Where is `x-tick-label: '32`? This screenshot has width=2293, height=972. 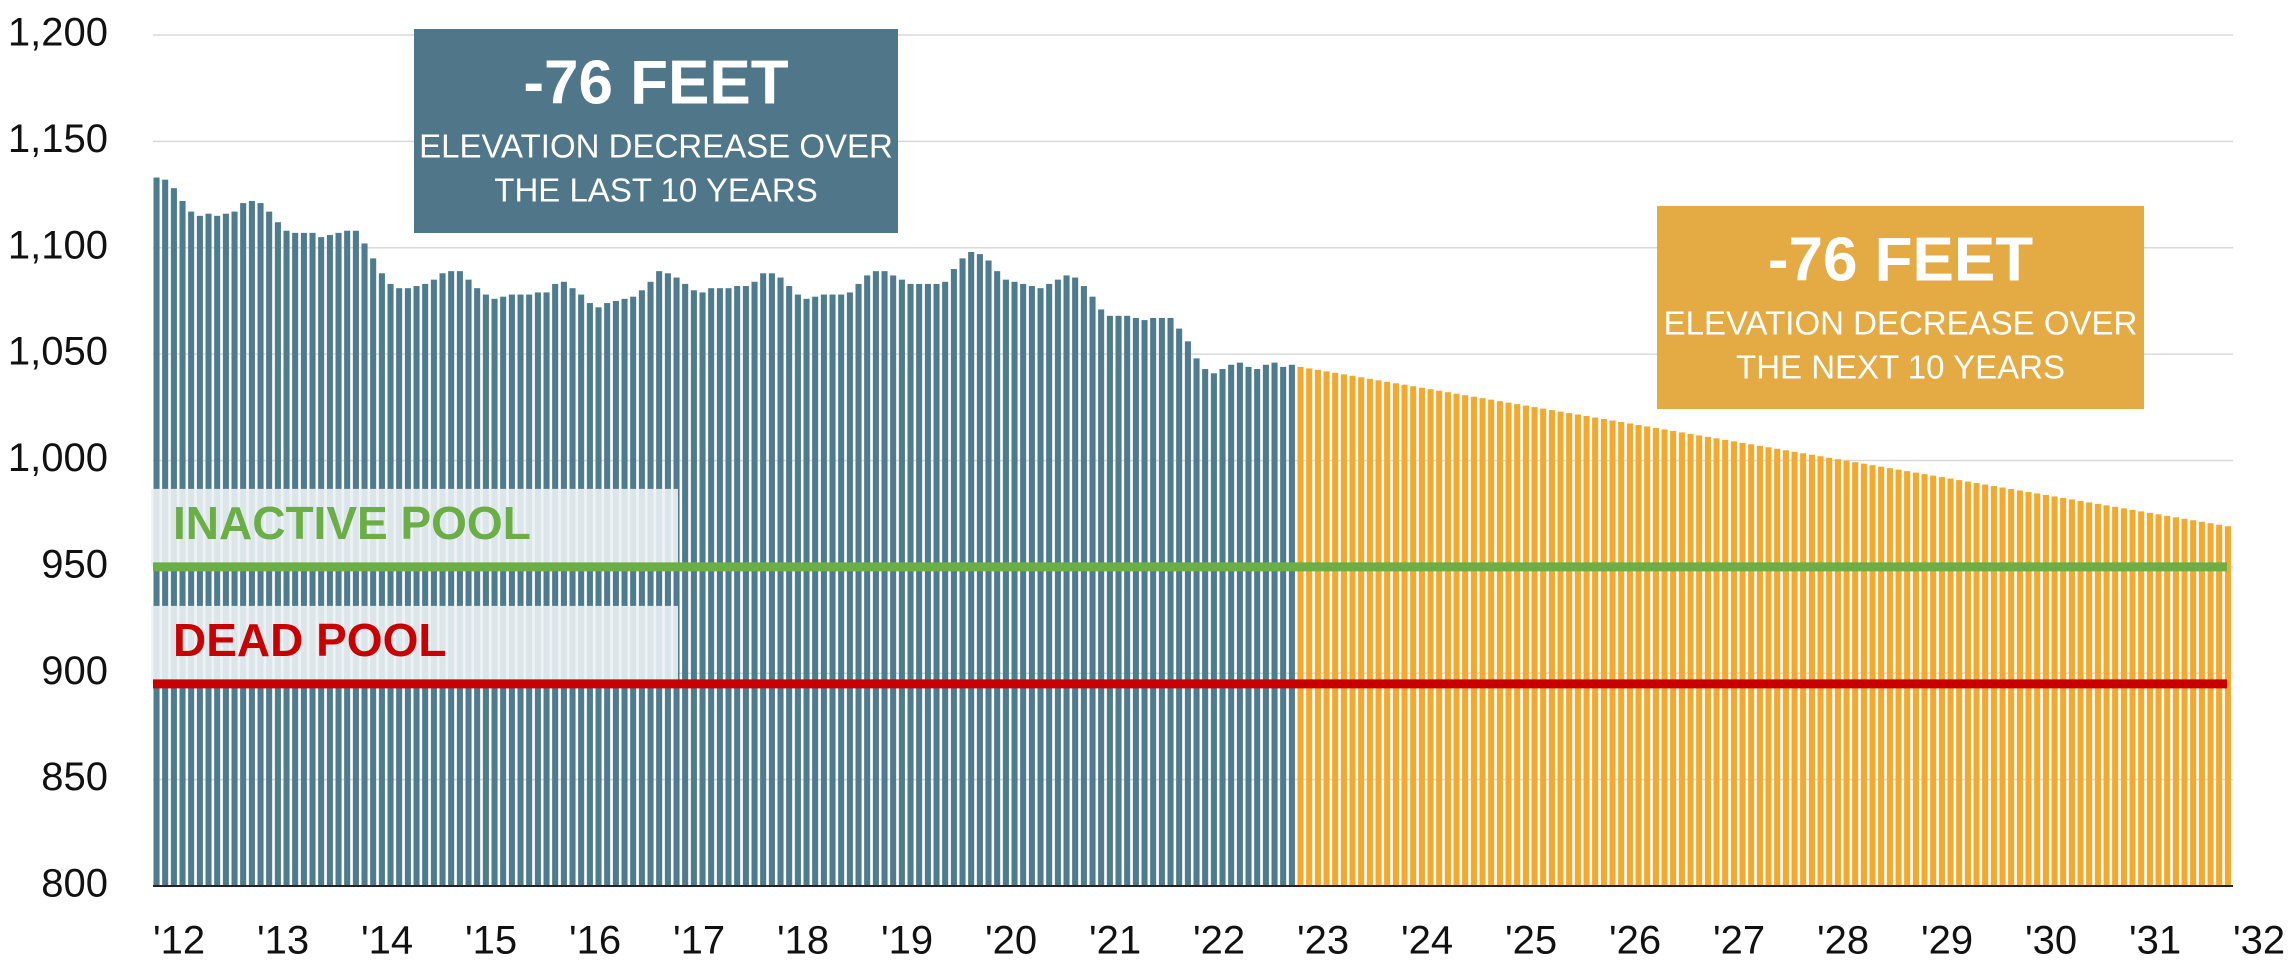
x-tick-label: '32 is located at coordinates (2259, 941).